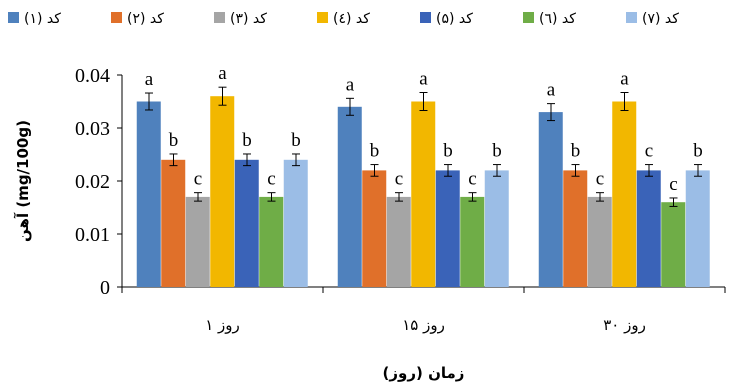 Image resolution: width=740 pixels, height=390 pixels. Describe the element at coordinates (454, 19) in the screenshot. I see `legend-label: کد (۵)` at that location.